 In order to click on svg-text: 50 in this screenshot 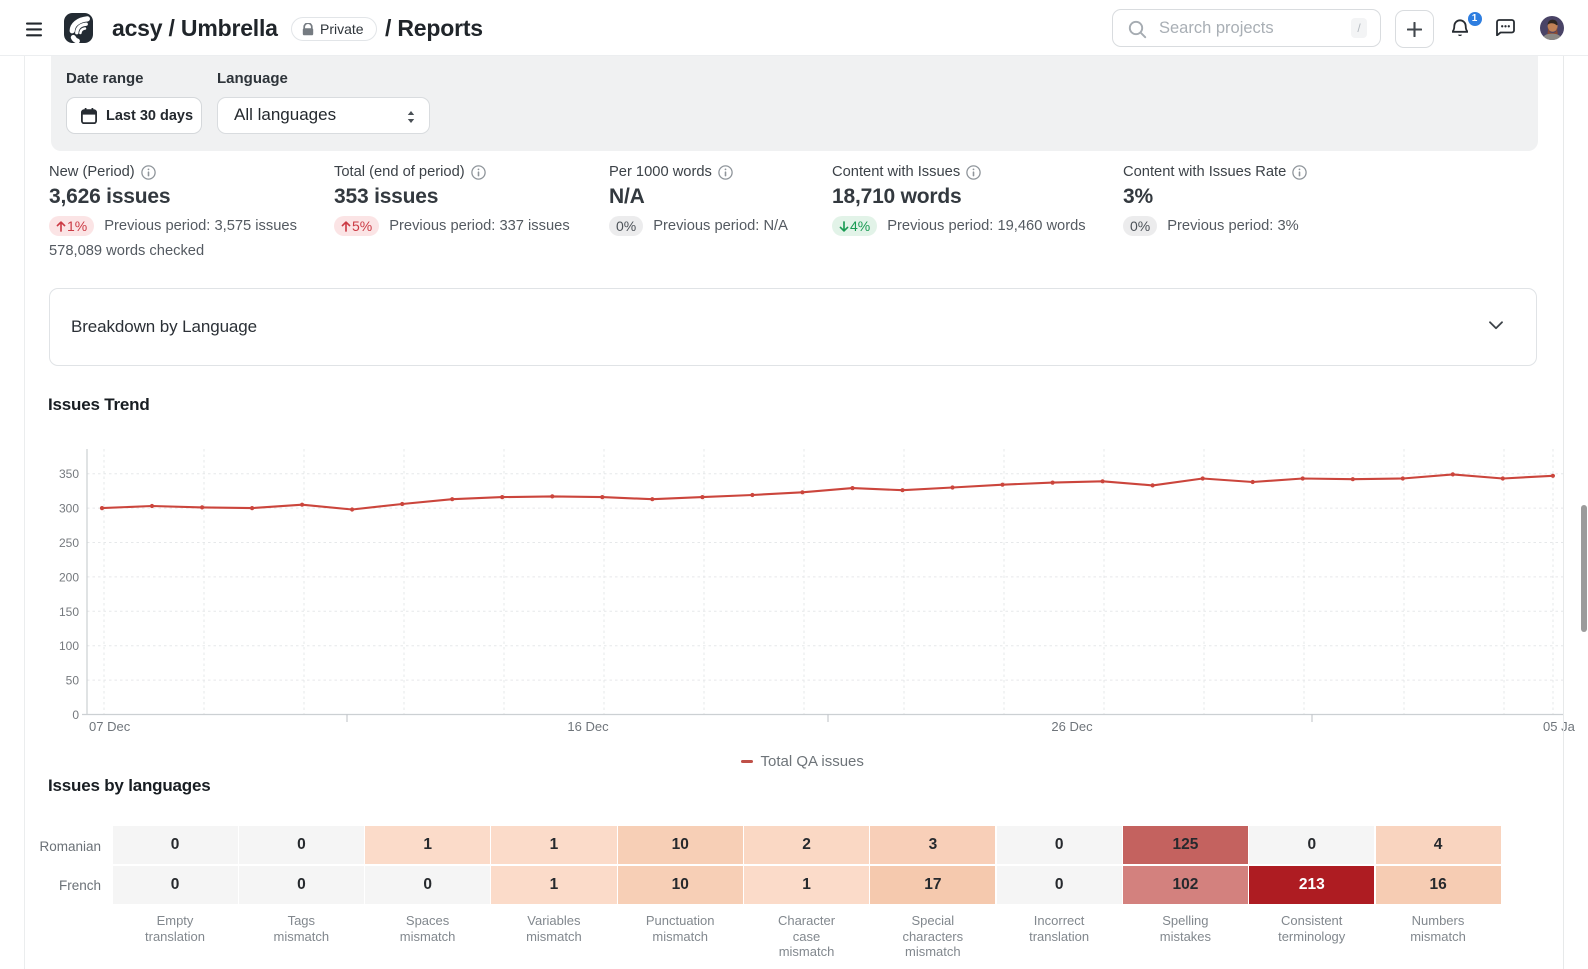, I will do `click(73, 681)`.